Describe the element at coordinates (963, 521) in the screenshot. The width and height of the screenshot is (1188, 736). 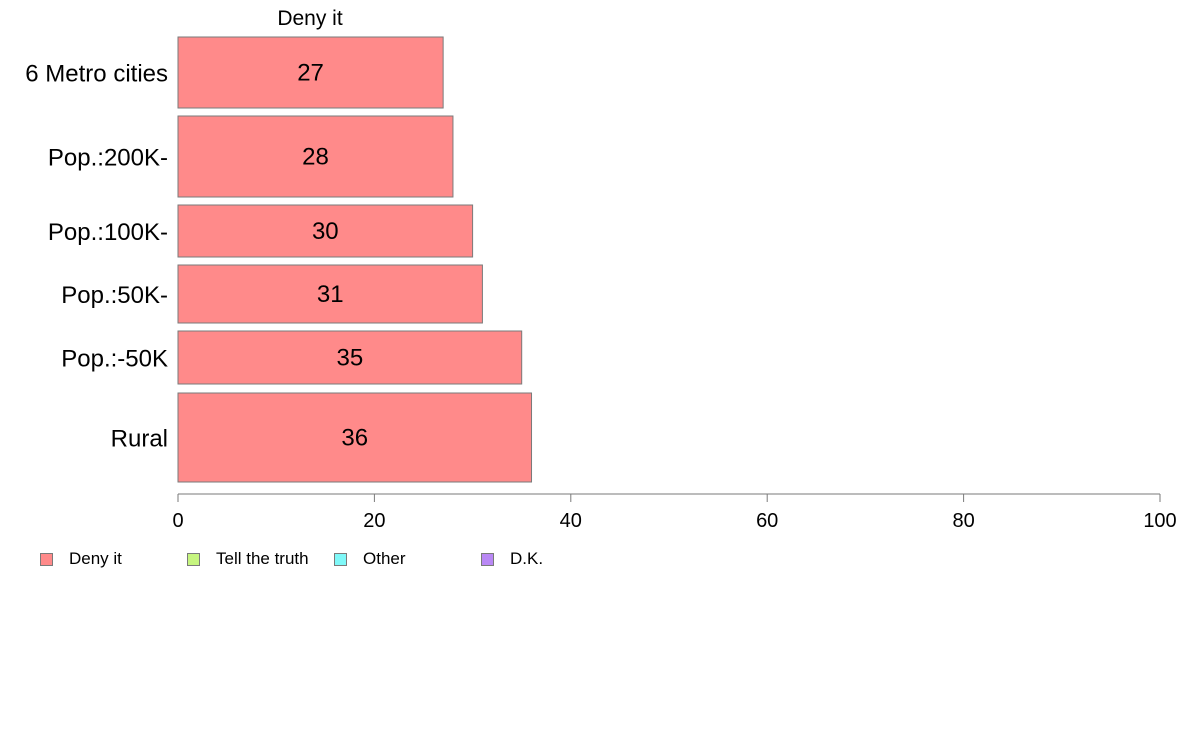
I see `x-tick-label-80: 80` at that location.